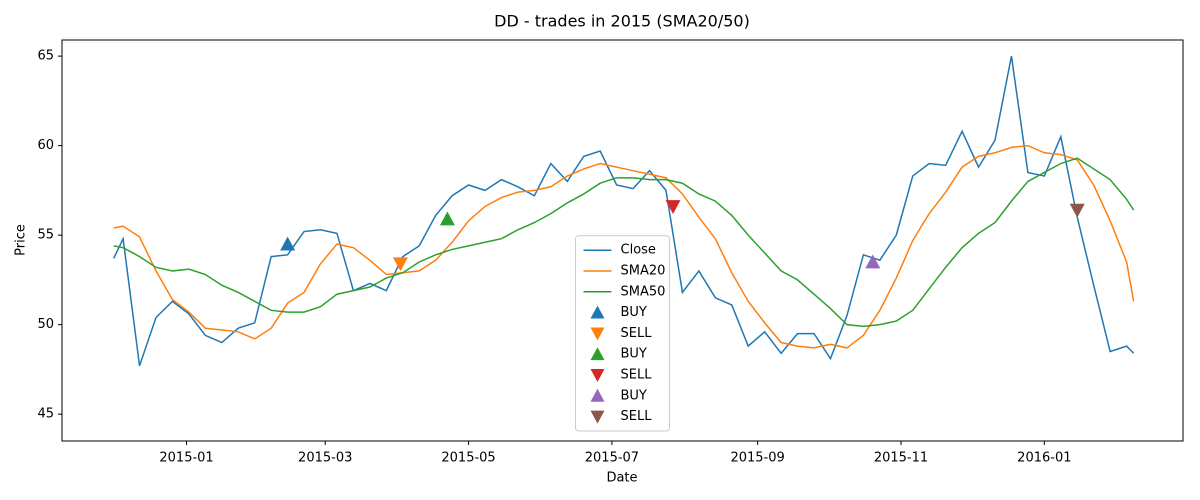 The height and width of the screenshot is (500, 1200). Describe the element at coordinates (622, 21) in the screenshot. I see `chart-title: DD - trades in 2015 (SMA20/50)` at that location.